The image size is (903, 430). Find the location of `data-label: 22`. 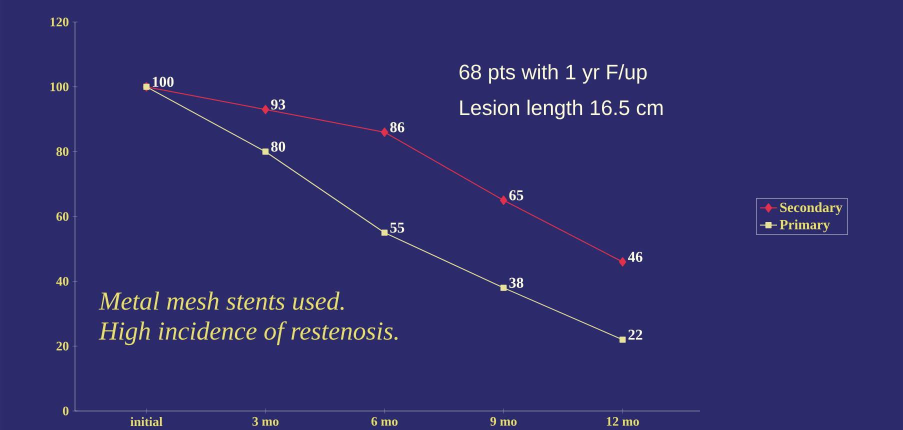

data-label: 22 is located at coordinates (635, 335).